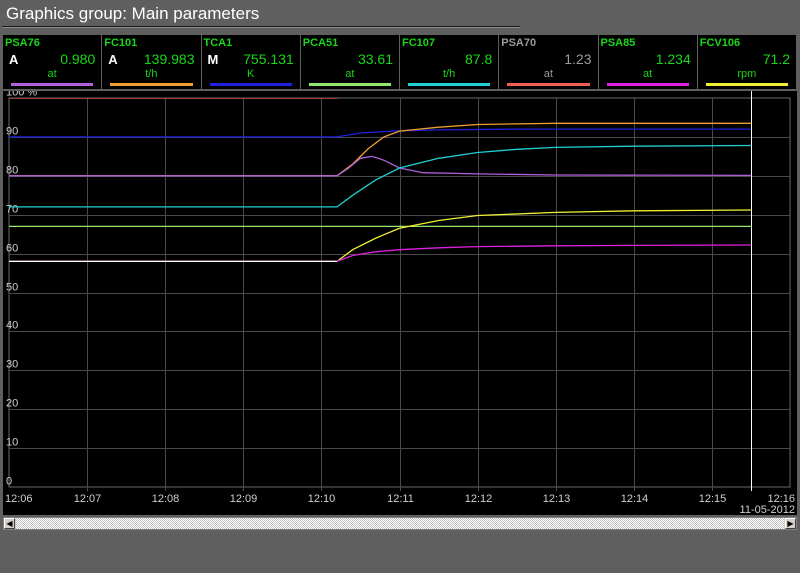  Describe the element at coordinates (419, 43) in the screenshot. I see `param-name: FC107` at that location.